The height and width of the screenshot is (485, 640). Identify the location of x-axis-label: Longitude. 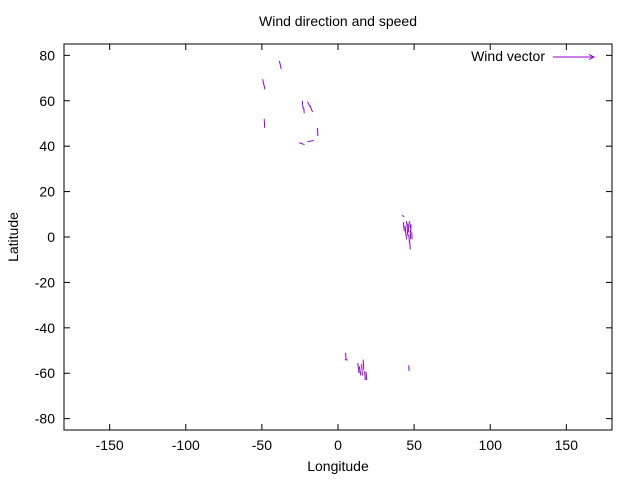
(338, 466).